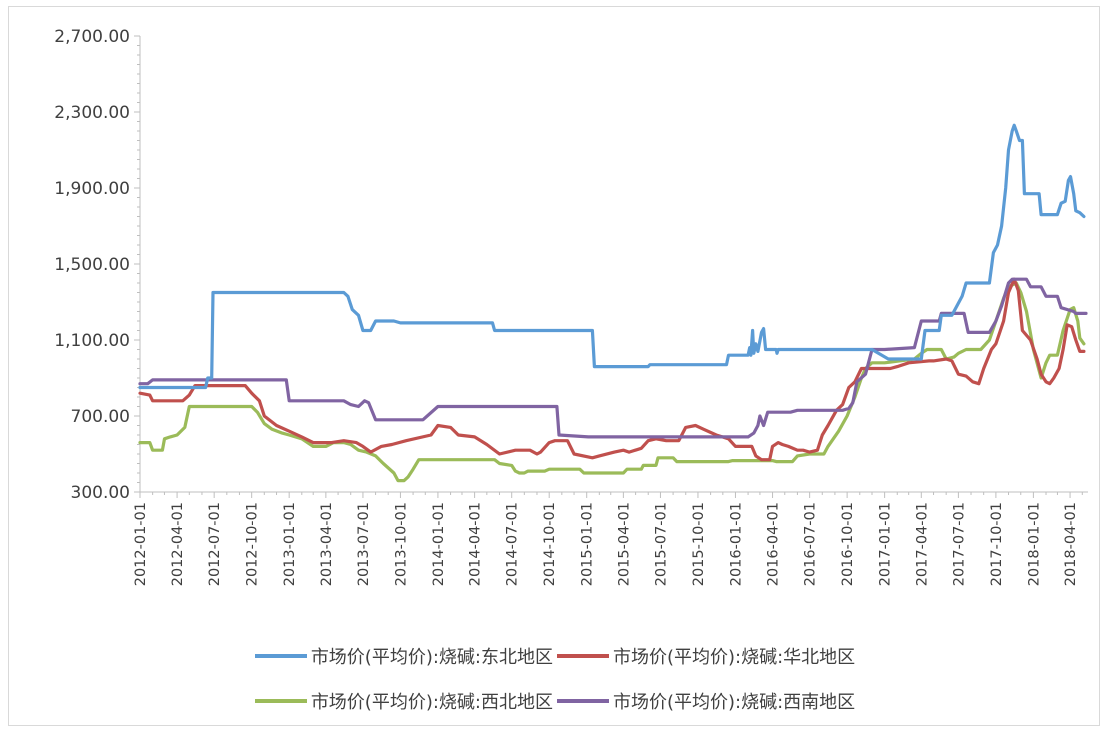 The image size is (1110, 734). Describe the element at coordinates (92, 341) in the screenshot. I see `y-tick-label: 1,100.00` at that location.